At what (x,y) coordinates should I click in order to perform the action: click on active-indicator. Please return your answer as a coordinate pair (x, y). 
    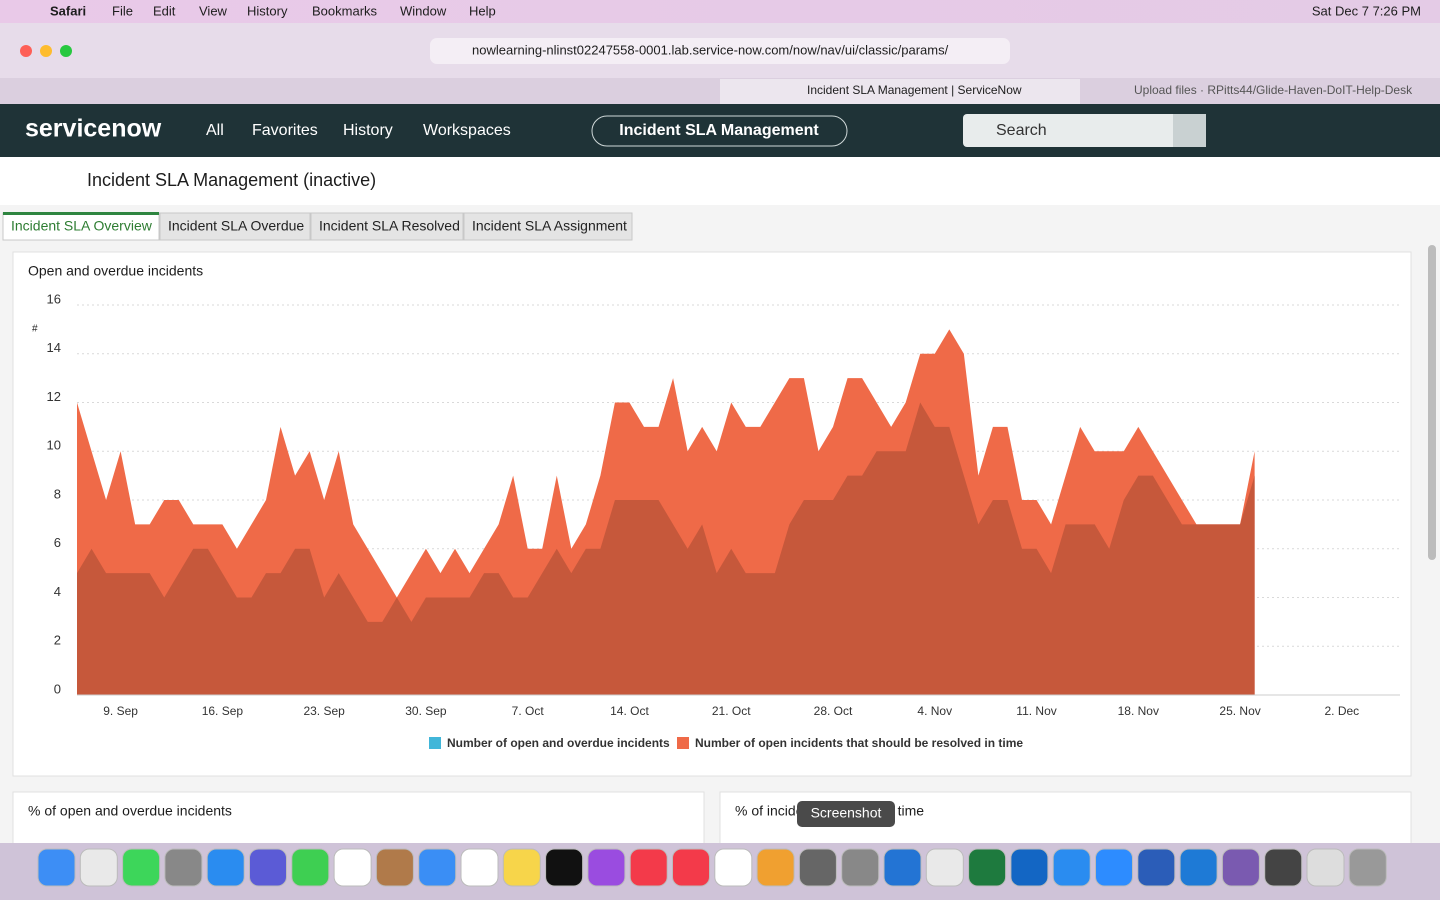
    Looking at the image, I should click on (81, 213).